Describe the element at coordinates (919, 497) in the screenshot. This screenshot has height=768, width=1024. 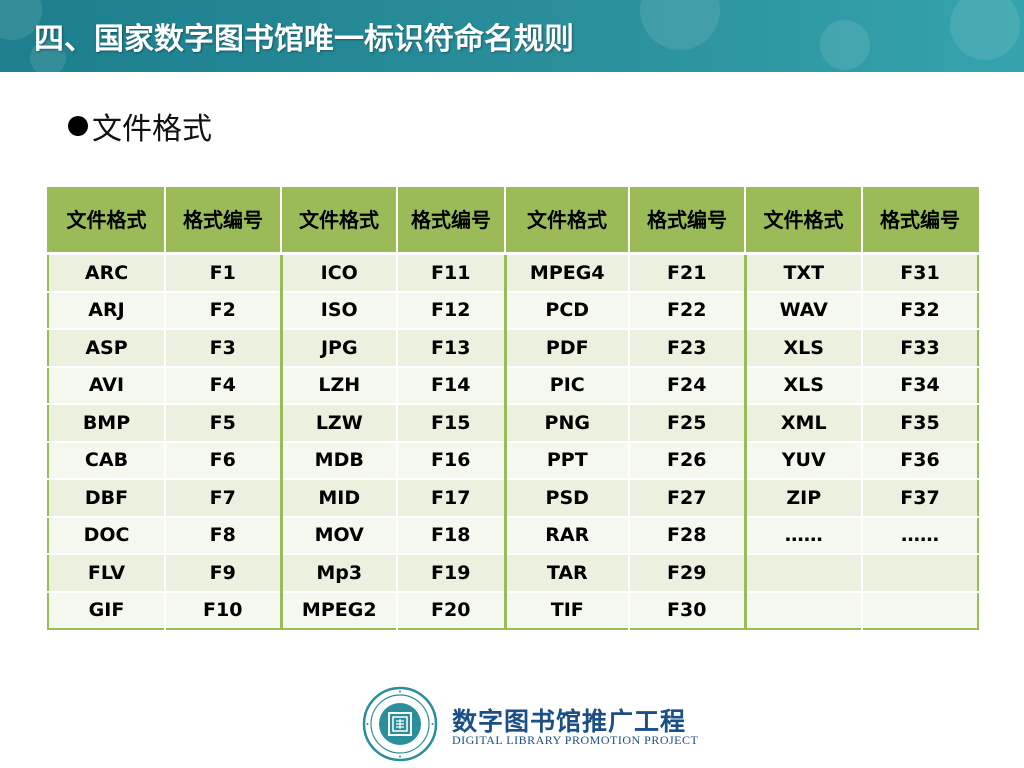
I see `code-cell: F37` at that location.